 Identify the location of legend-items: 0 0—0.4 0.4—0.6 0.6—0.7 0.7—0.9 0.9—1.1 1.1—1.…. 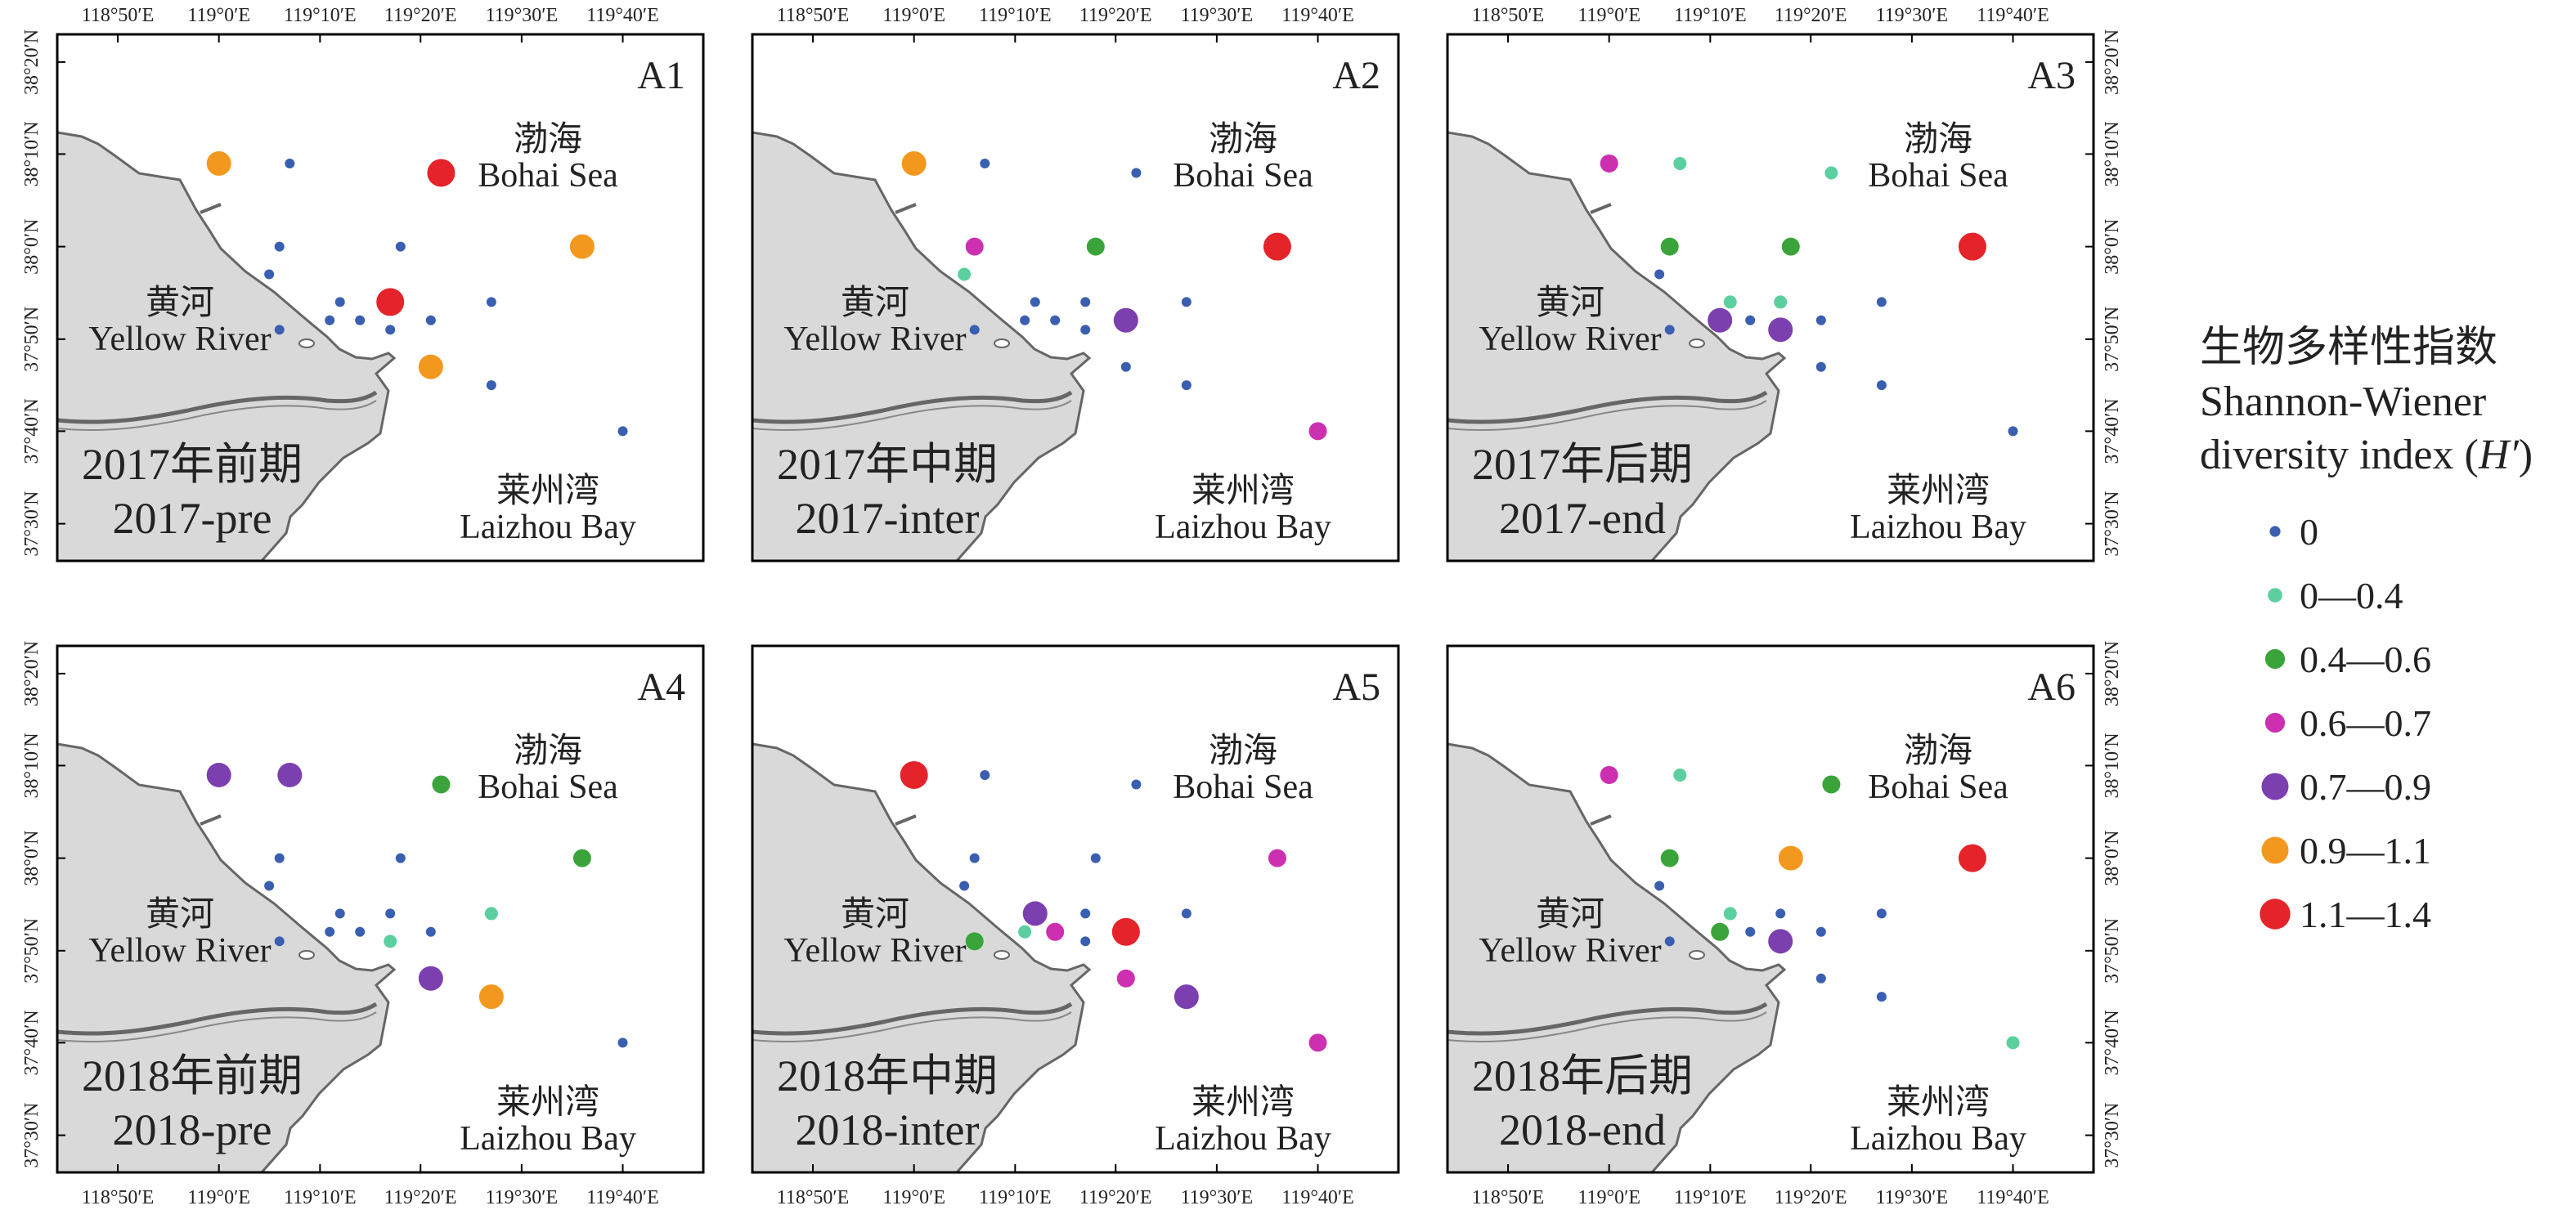
(2345, 723).